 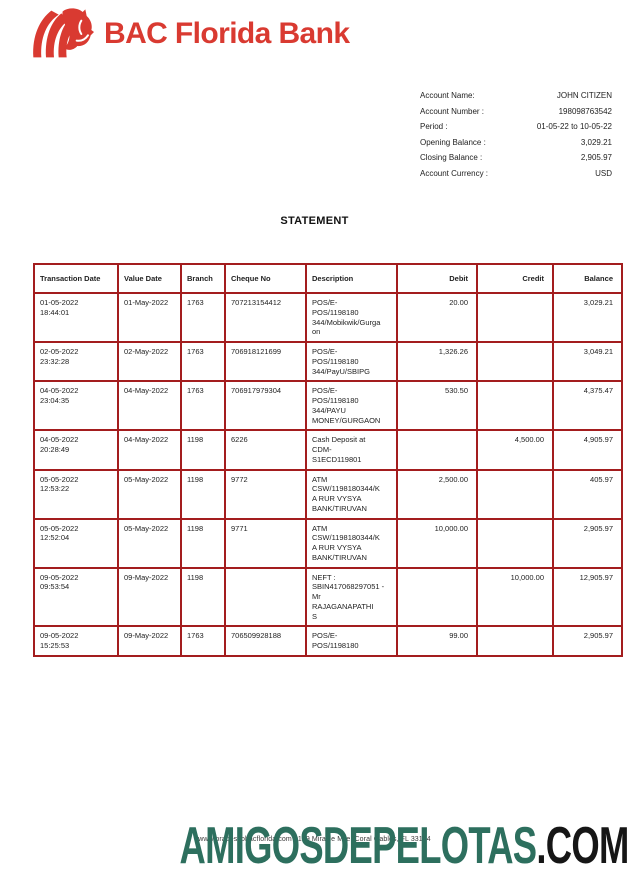 I want to click on debit-cell: 20.00, so click(x=437, y=317).